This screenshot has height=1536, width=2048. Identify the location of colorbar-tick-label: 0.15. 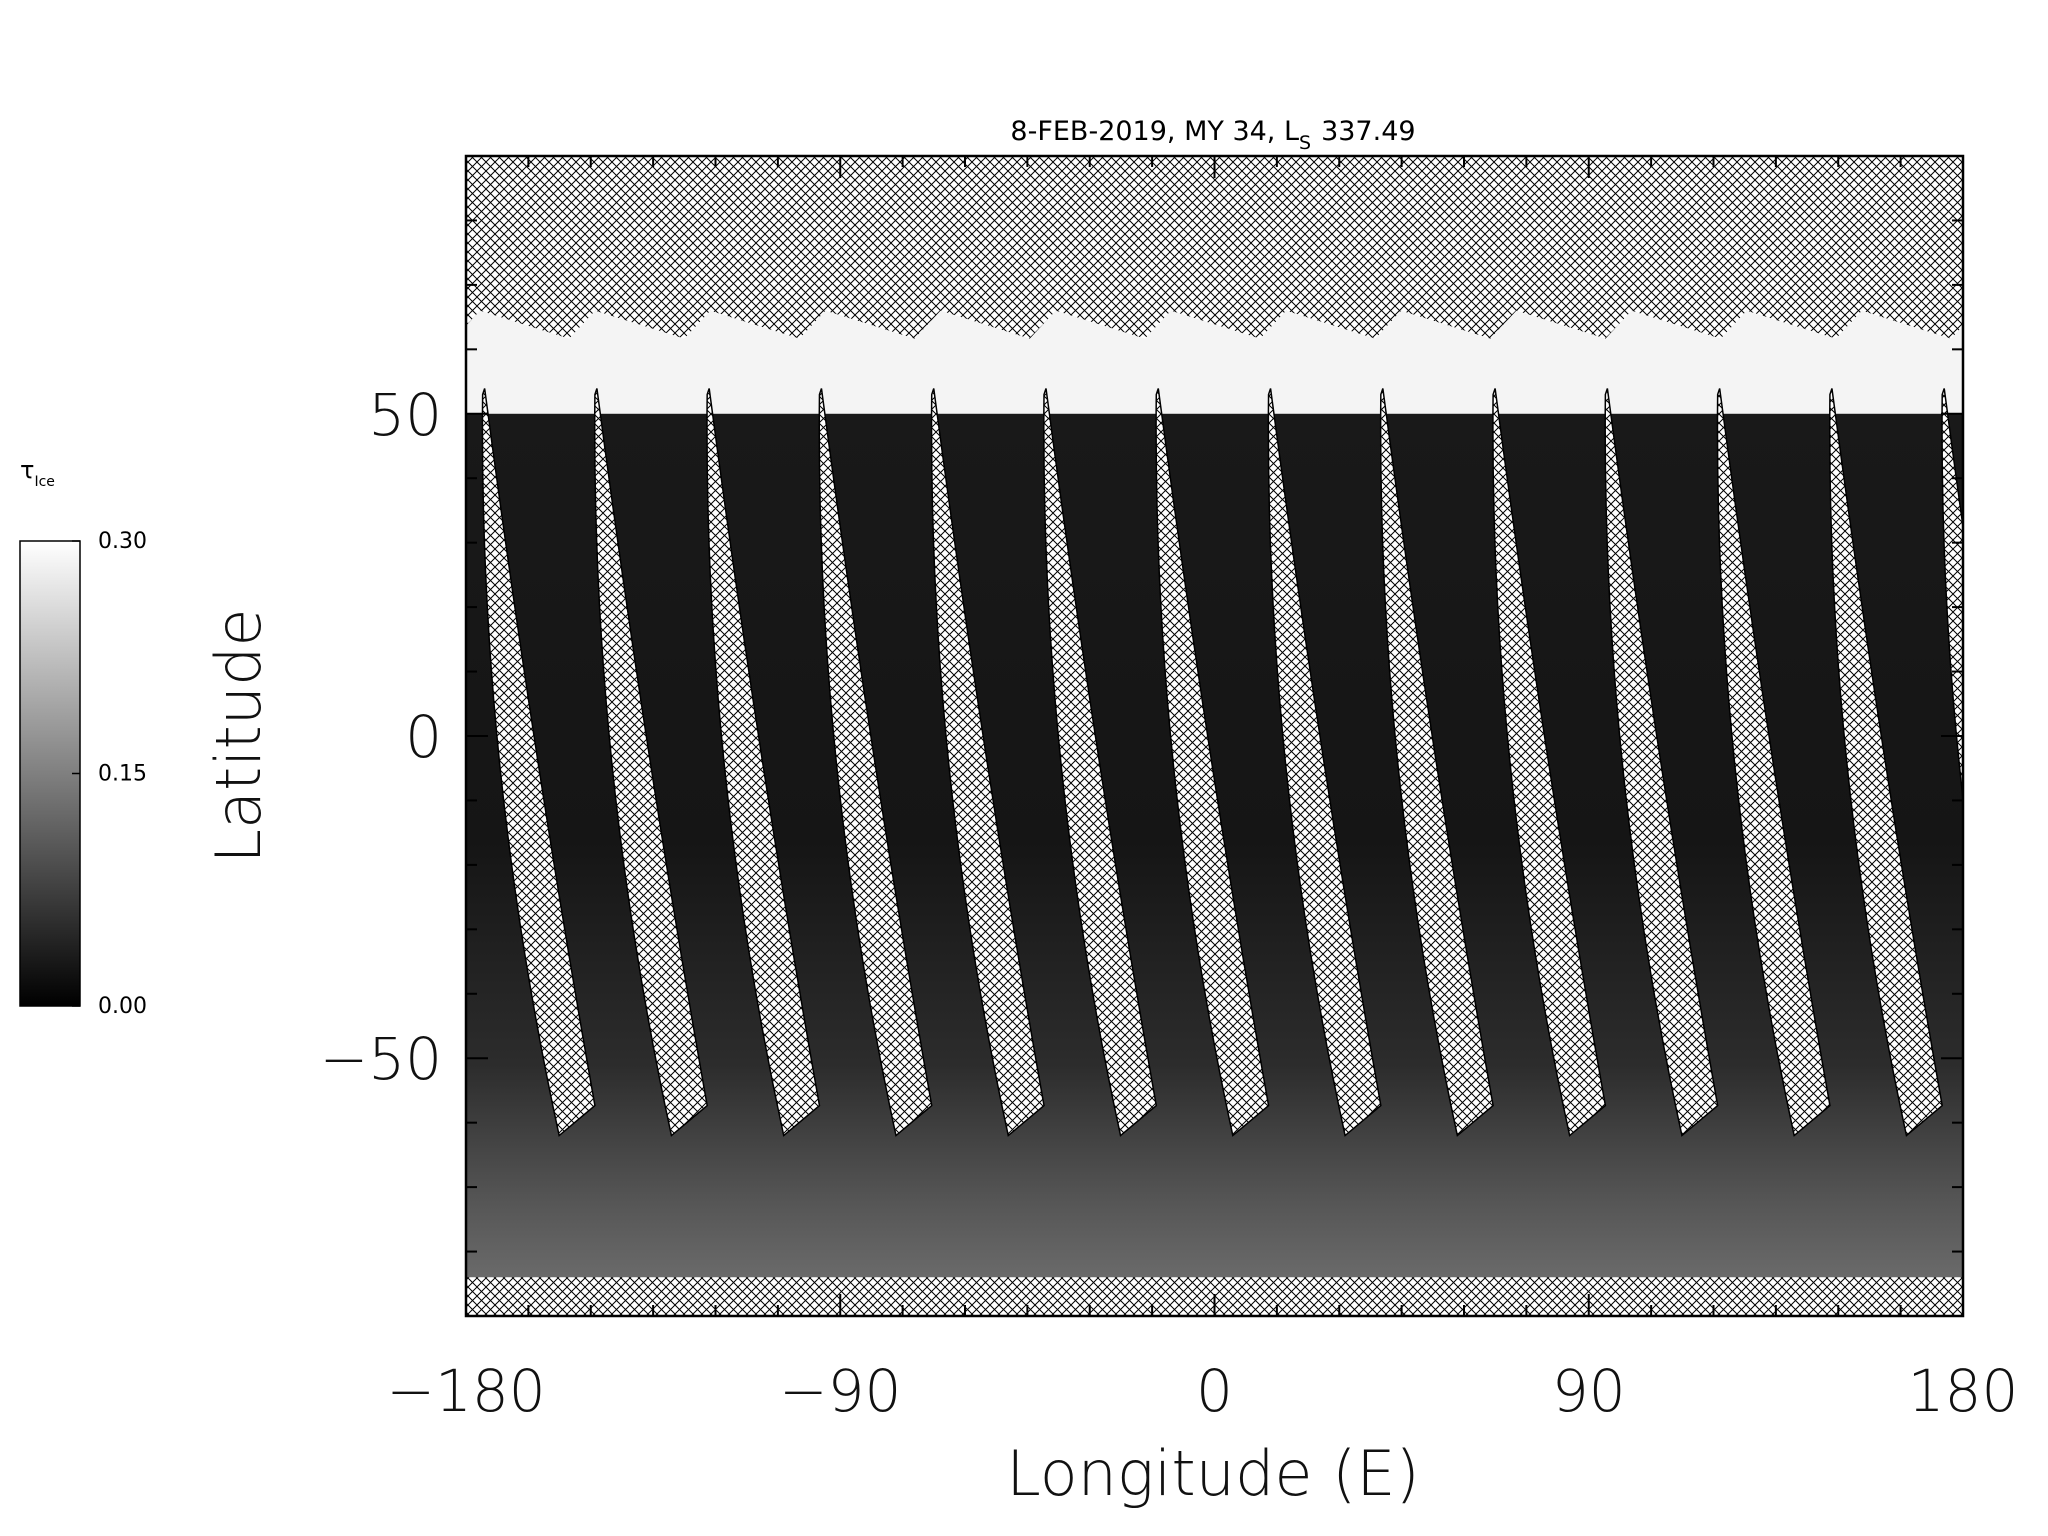
(122, 774).